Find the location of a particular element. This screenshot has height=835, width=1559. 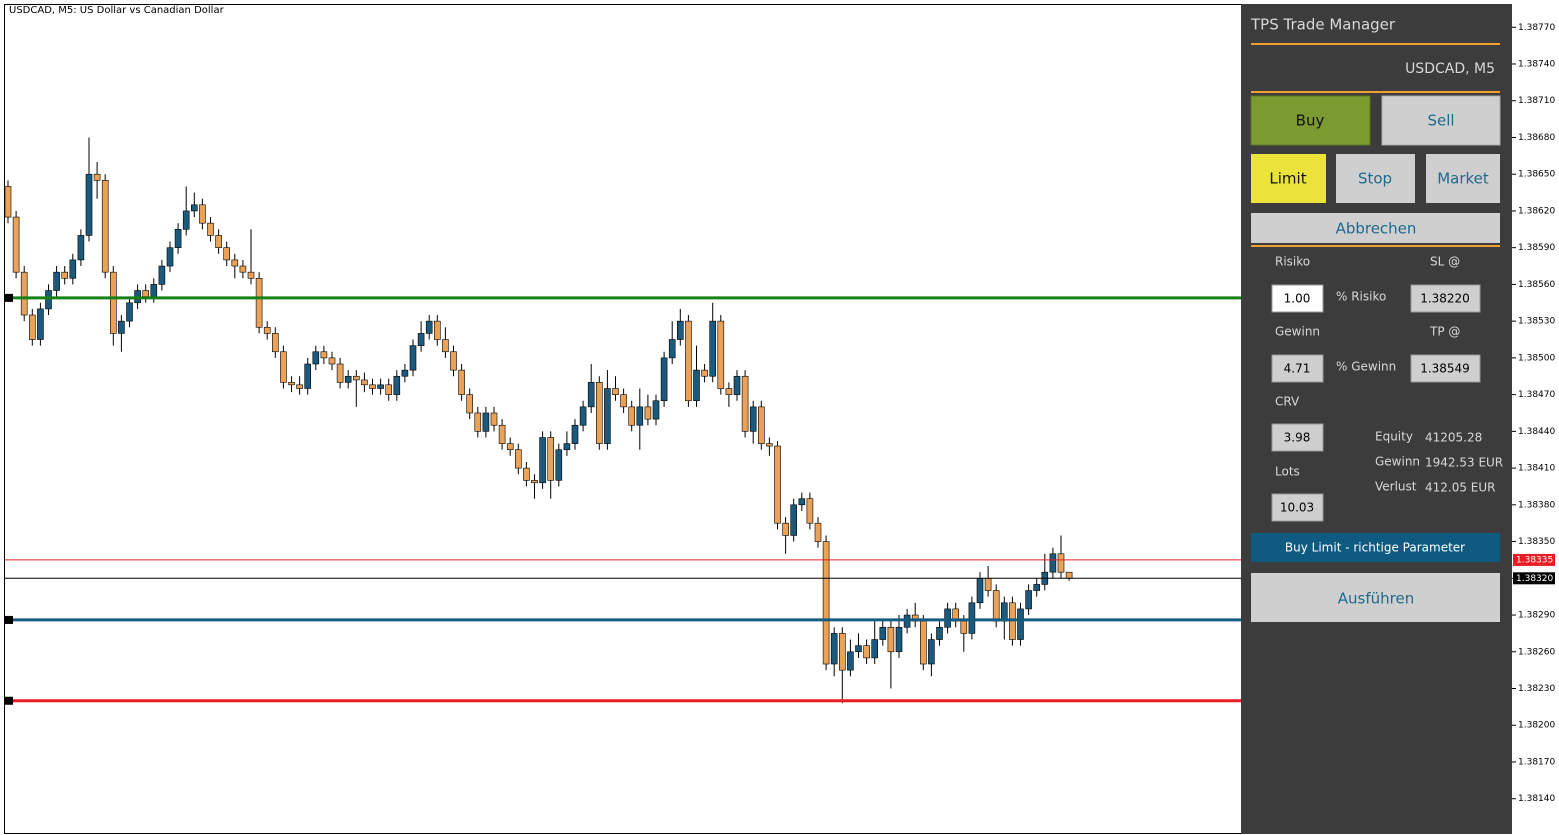

lots-input: 10.03 is located at coordinates (1297, 507).